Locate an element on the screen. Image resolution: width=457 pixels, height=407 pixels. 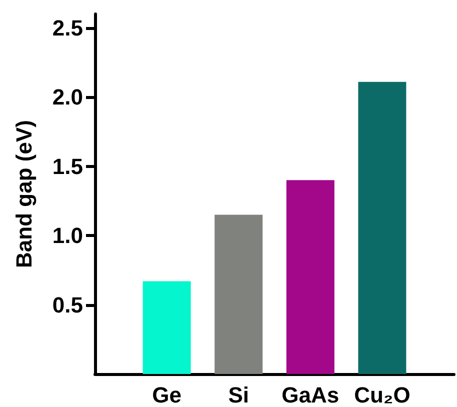
x-tick-label: GaAs is located at coordinates (311, 394).